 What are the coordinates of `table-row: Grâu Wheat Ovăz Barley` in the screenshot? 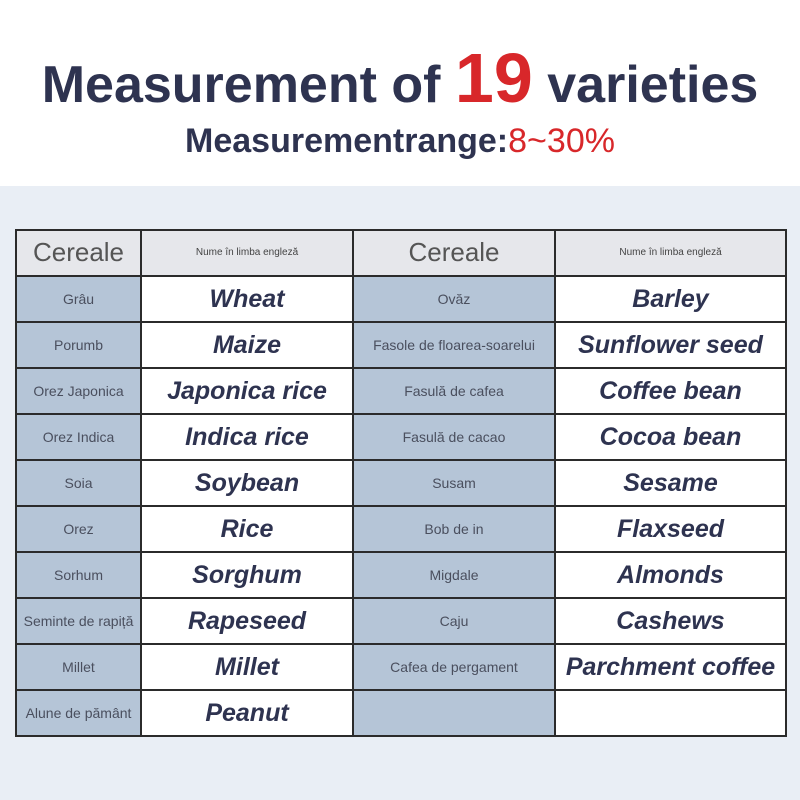 It's located at (401, 299).